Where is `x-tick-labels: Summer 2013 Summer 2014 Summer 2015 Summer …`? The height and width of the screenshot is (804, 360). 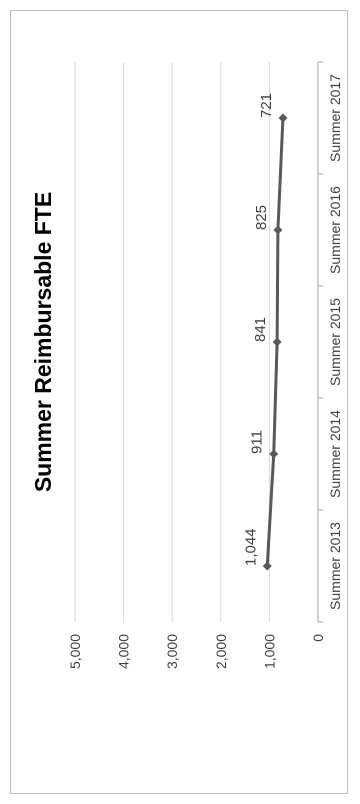 x-tick-labels: Summer 2013 Summer 2014 Summer 2015 Summer … is located at coordinates (335, 342).